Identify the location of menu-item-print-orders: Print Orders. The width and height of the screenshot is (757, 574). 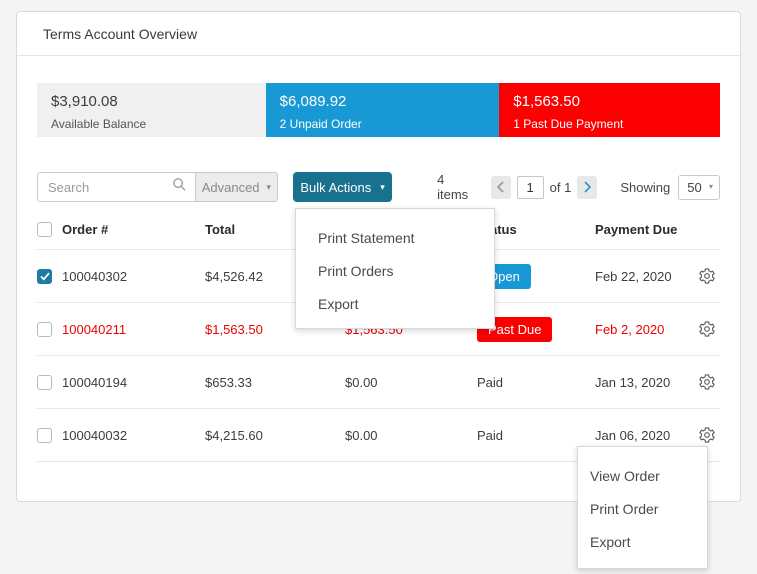
(395, 270).